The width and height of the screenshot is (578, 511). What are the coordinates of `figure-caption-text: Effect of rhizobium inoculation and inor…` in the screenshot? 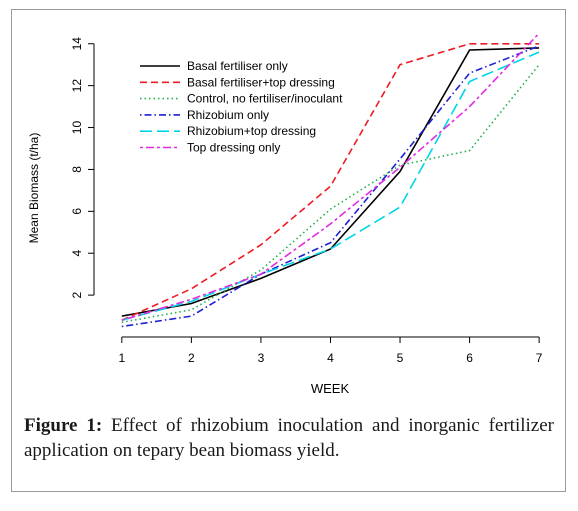 It's located at (289, 438).